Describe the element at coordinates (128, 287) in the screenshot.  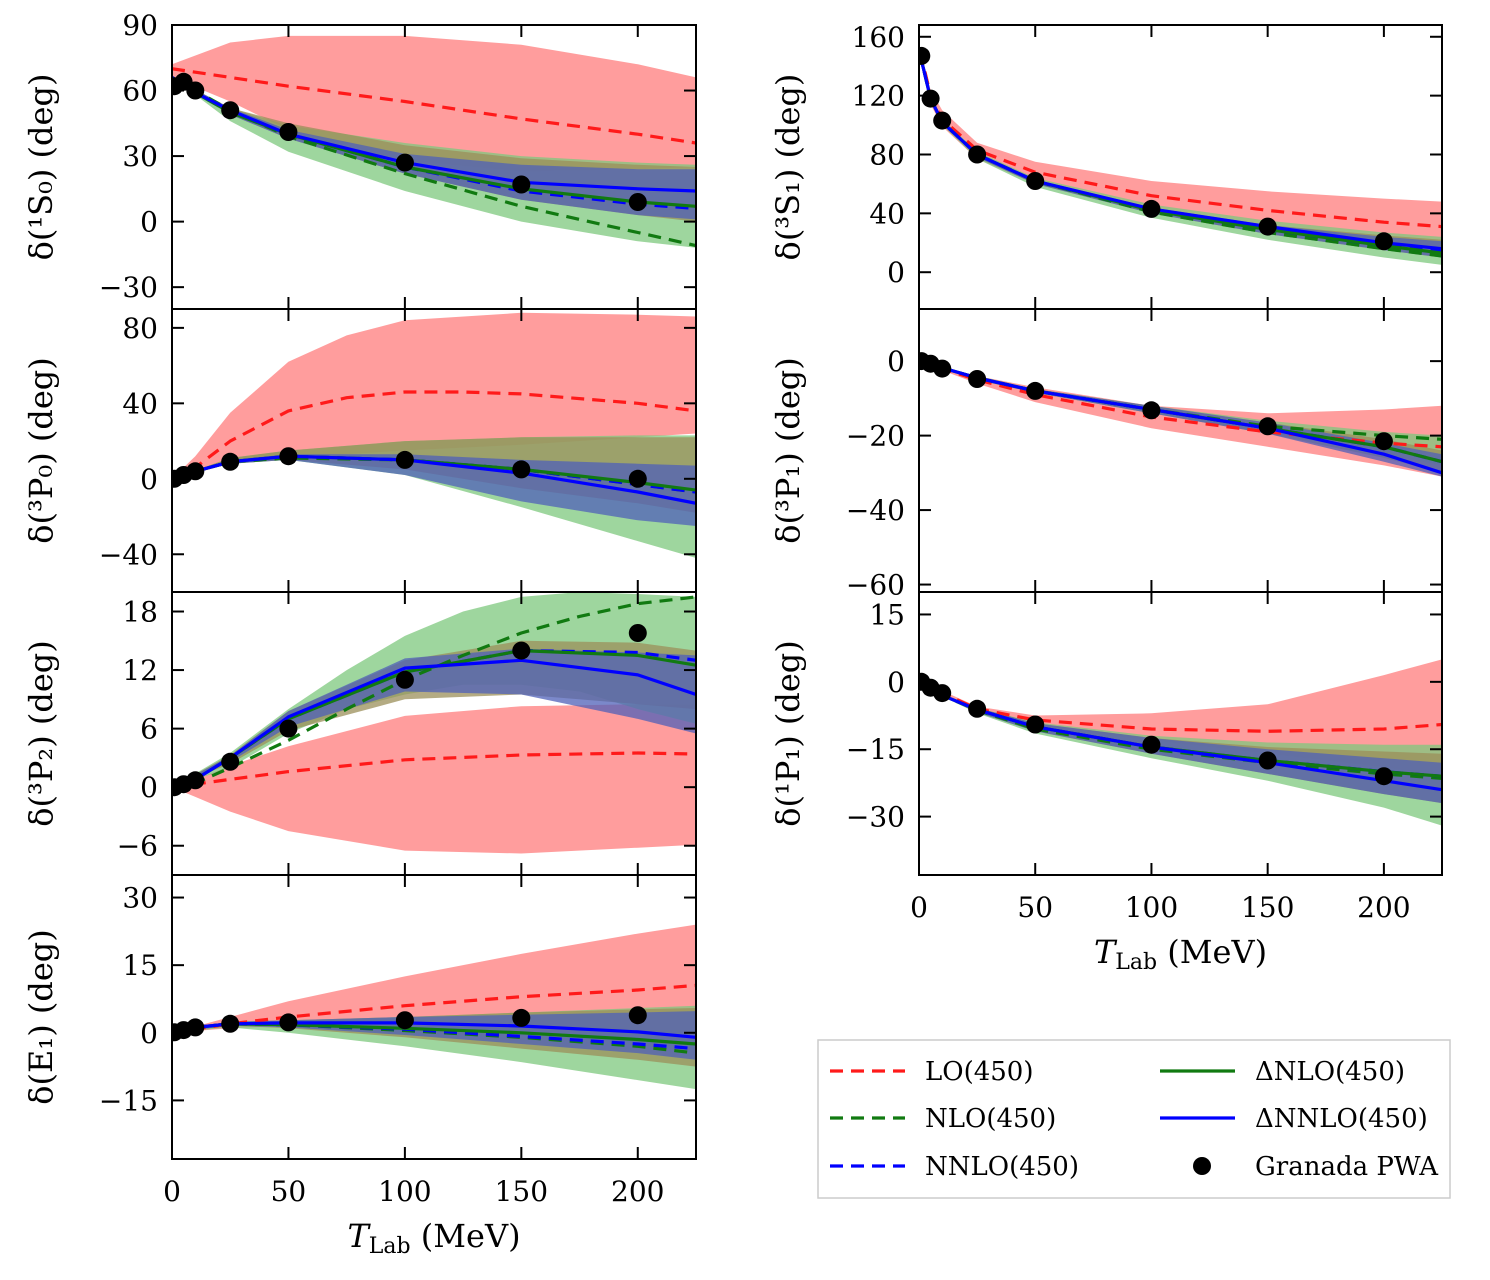
I see `y-tick-label: −30` at that location.